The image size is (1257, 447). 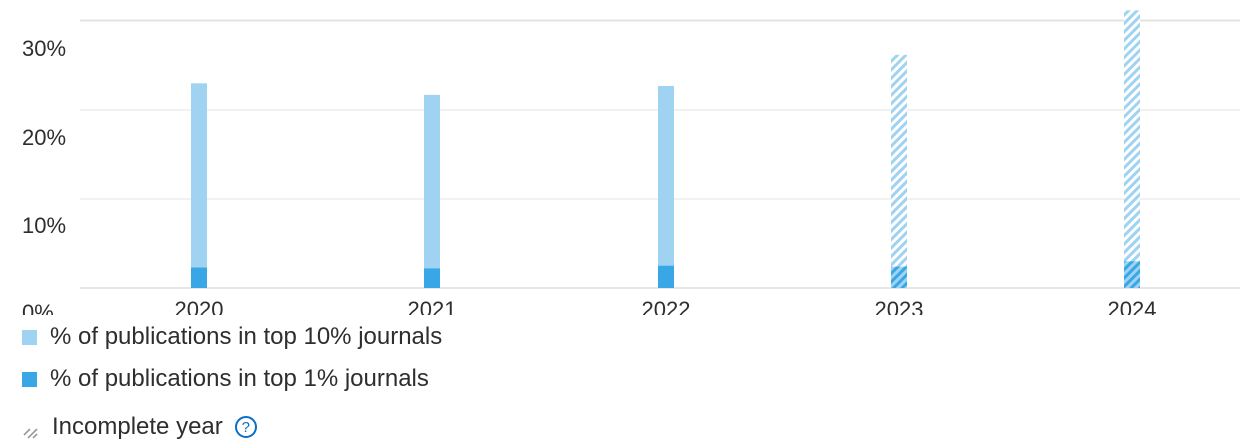 I want to click on y-tick-label: 10%, so click(x=44, y=225).